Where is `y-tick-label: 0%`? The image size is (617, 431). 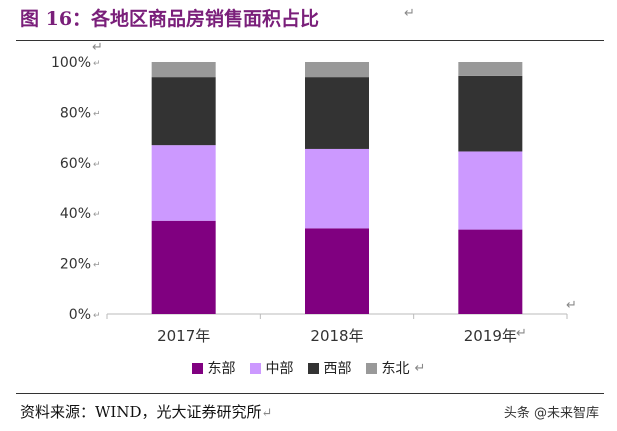 y-tick-label: 0% is located at coordinates (80, 315).